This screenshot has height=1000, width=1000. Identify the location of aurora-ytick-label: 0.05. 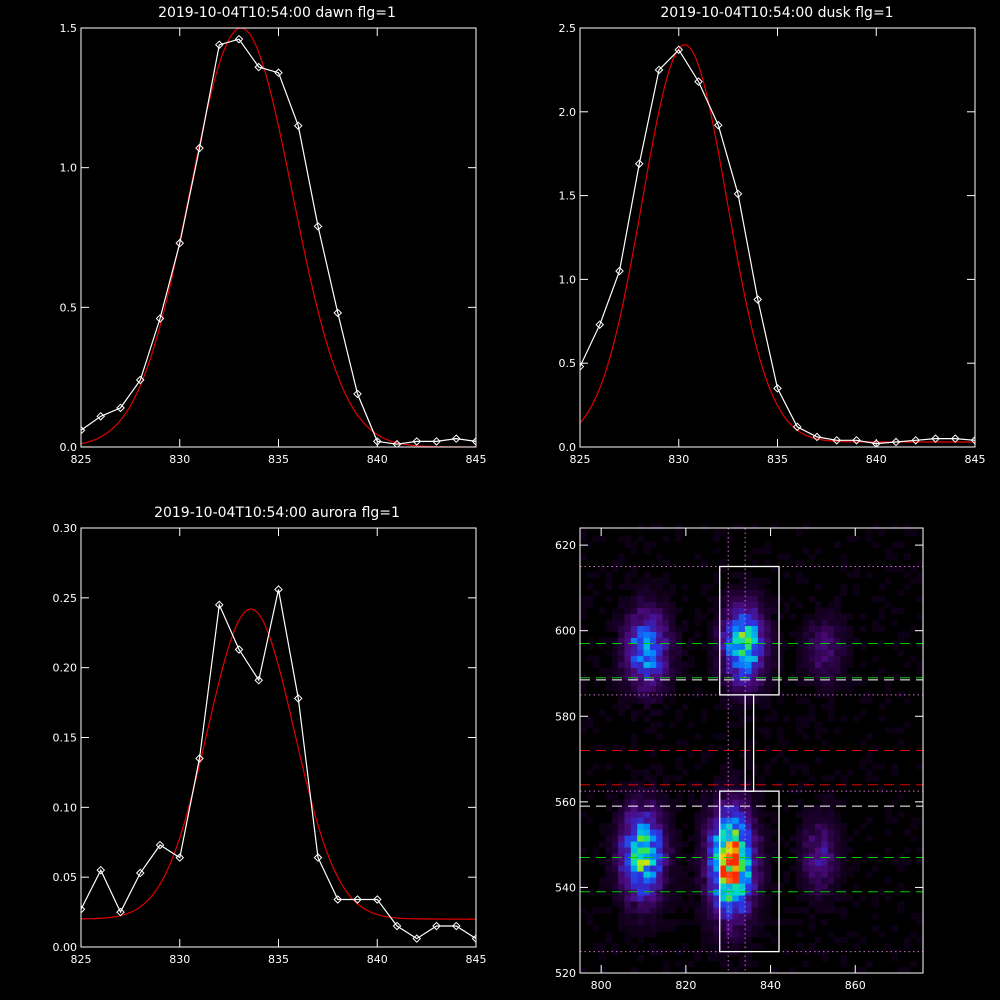
(65, 877).